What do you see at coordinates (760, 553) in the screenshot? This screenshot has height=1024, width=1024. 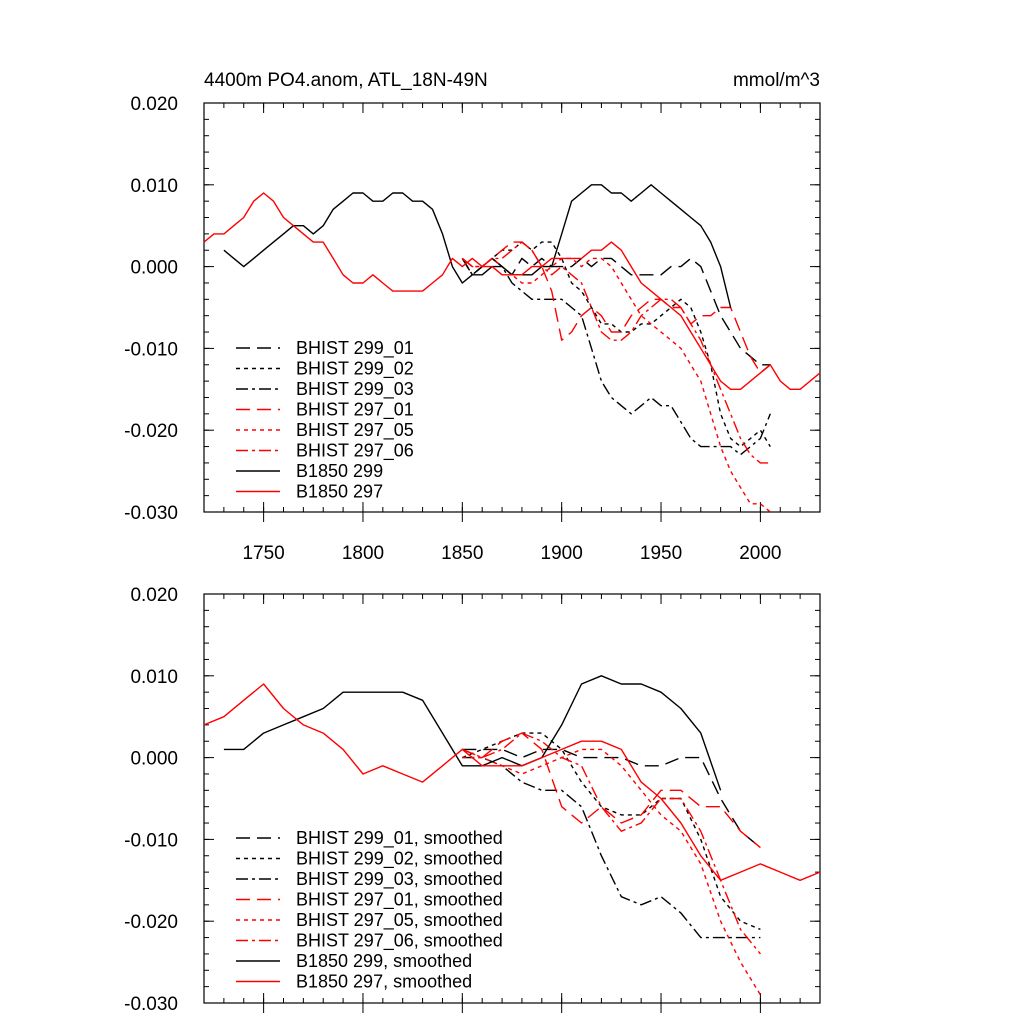 I see `x-tick-label: 2000` at bounding box center [760, 553].